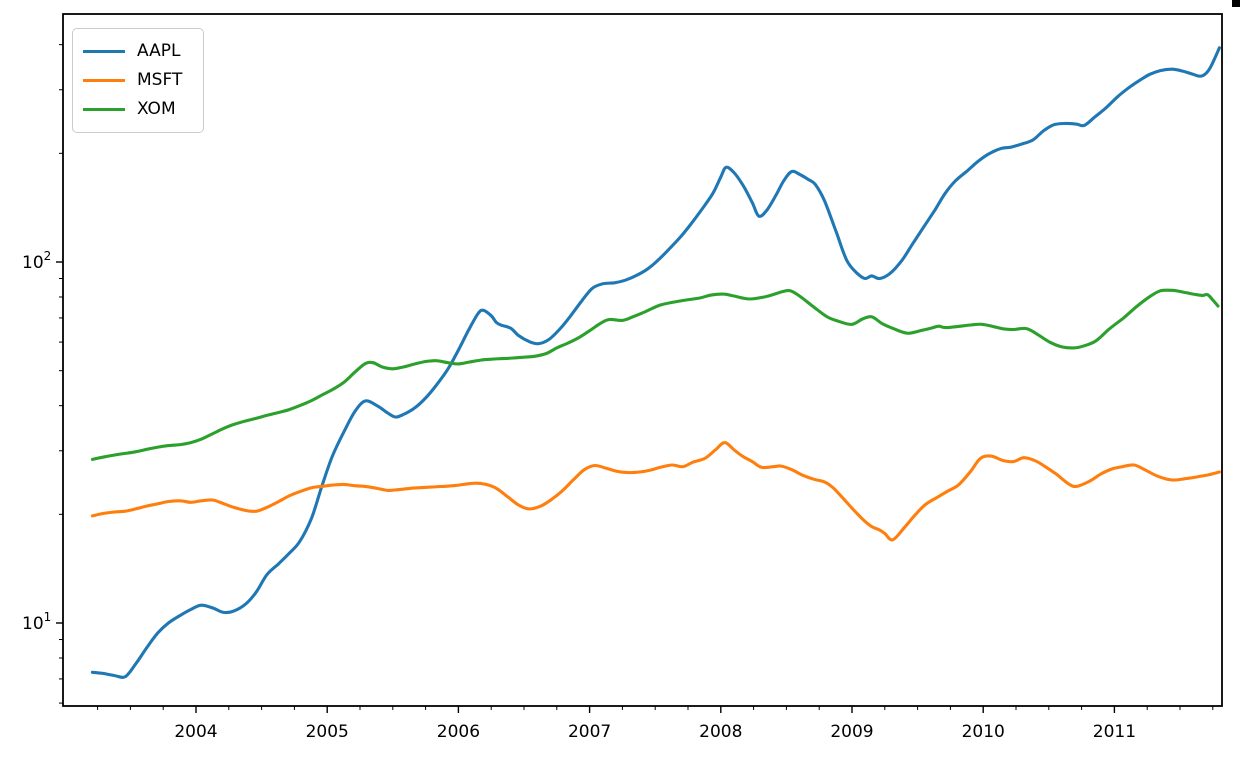 The image size is (1240, 757). I want to click on legend-item-msft: MSFT, so click(137, 80).